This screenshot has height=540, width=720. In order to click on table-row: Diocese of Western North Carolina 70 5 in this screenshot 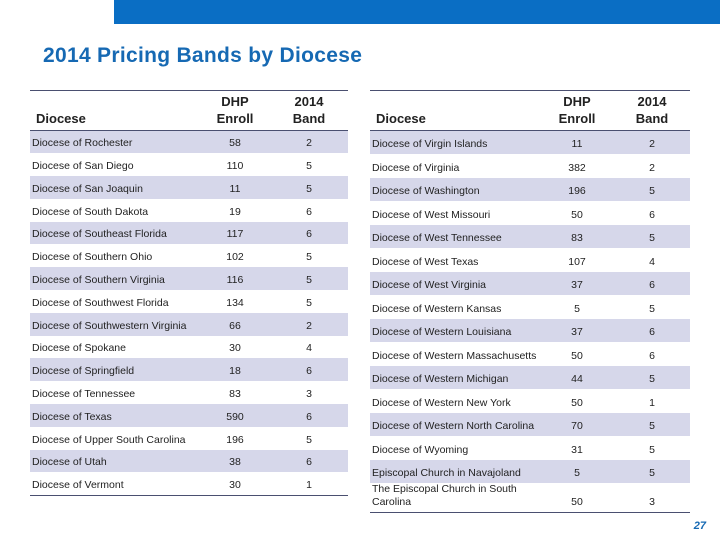, I will do `click(530, 424)`.